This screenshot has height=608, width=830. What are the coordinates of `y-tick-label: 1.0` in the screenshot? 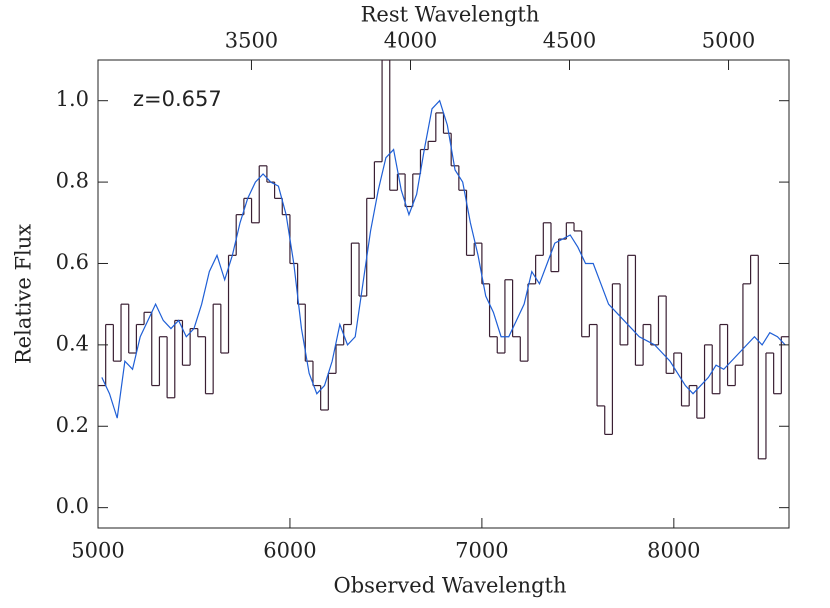 It's located at (72, 99).